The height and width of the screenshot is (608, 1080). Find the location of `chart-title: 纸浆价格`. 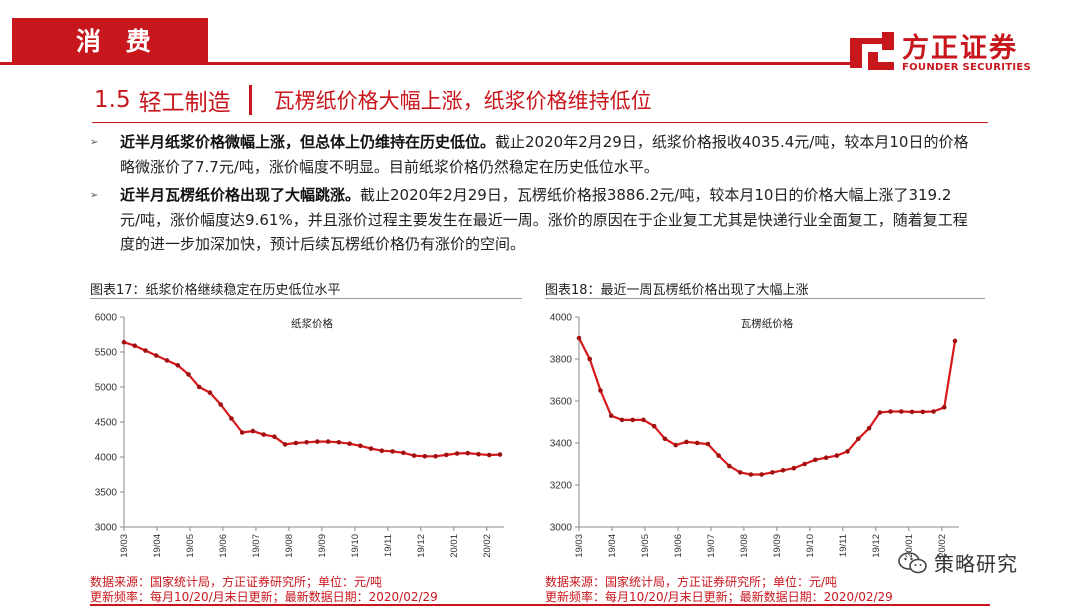

chart-title: 纸浆价格 is located at coordinates (312, 323).